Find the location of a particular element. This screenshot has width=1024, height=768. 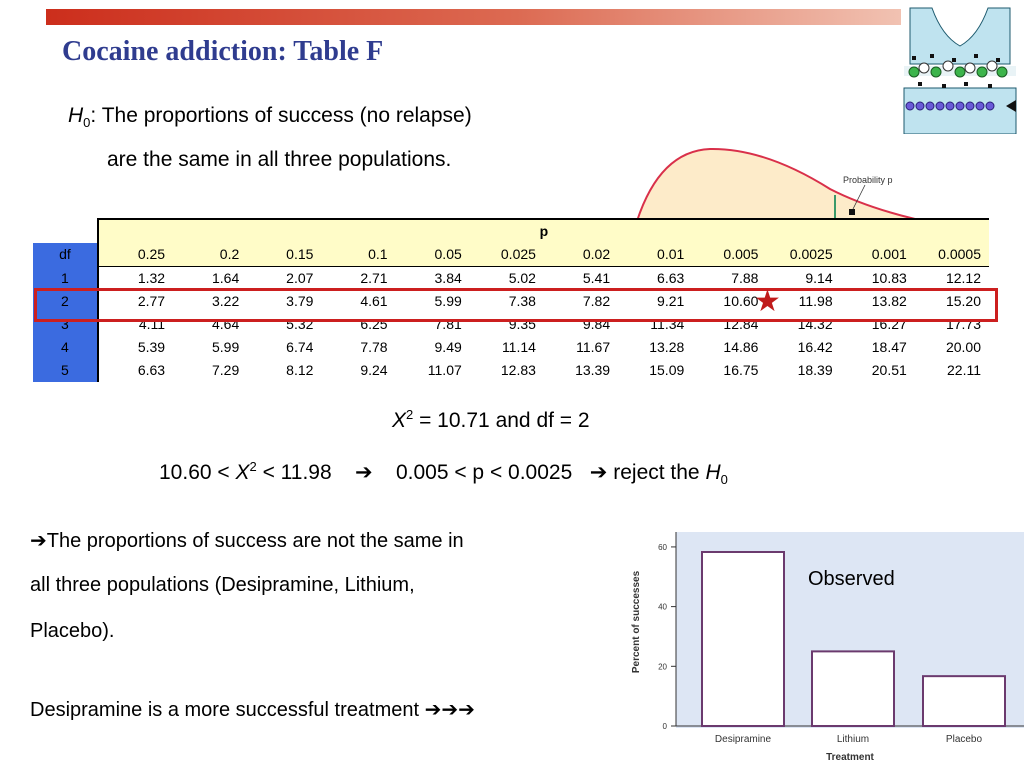

table-cell: 9.14 is located at coordinates (819, 278).